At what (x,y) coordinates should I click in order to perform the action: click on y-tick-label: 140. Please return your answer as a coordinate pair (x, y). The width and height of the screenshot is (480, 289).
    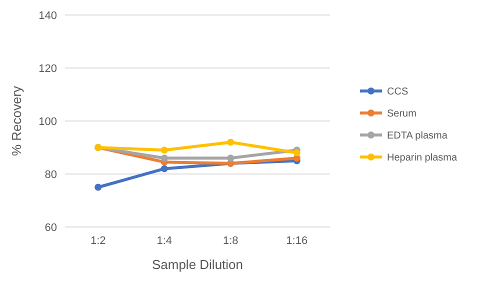
    Looking at the image, I should click on (47, 16).